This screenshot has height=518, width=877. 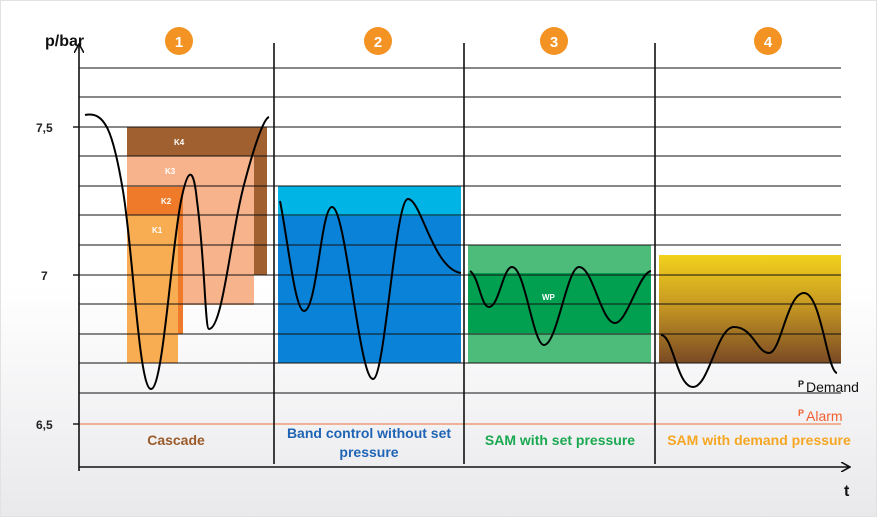 What do you see at coordinates (170, 171) in the screenshot?
I see `k3-label: K3` at bounding box center [170, 171].